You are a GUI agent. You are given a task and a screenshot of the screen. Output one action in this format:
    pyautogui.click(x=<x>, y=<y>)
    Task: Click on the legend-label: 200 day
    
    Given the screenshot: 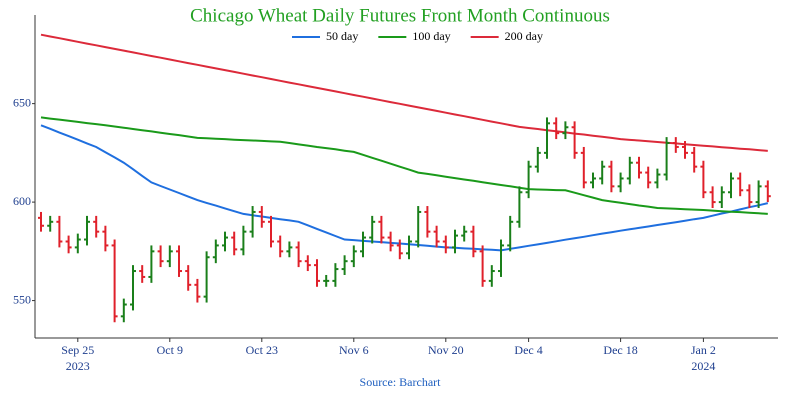 What is the action you would take?
    pyautogui.click(x=524, y=36)
    